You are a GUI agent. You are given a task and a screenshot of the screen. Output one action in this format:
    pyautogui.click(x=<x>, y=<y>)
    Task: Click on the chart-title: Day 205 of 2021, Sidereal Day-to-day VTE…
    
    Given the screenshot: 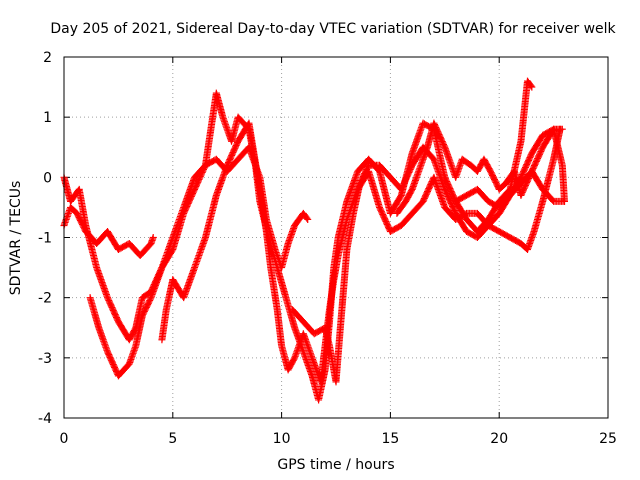 What is the action you would take?
    pyautogui.click(x=333, y=29)
    